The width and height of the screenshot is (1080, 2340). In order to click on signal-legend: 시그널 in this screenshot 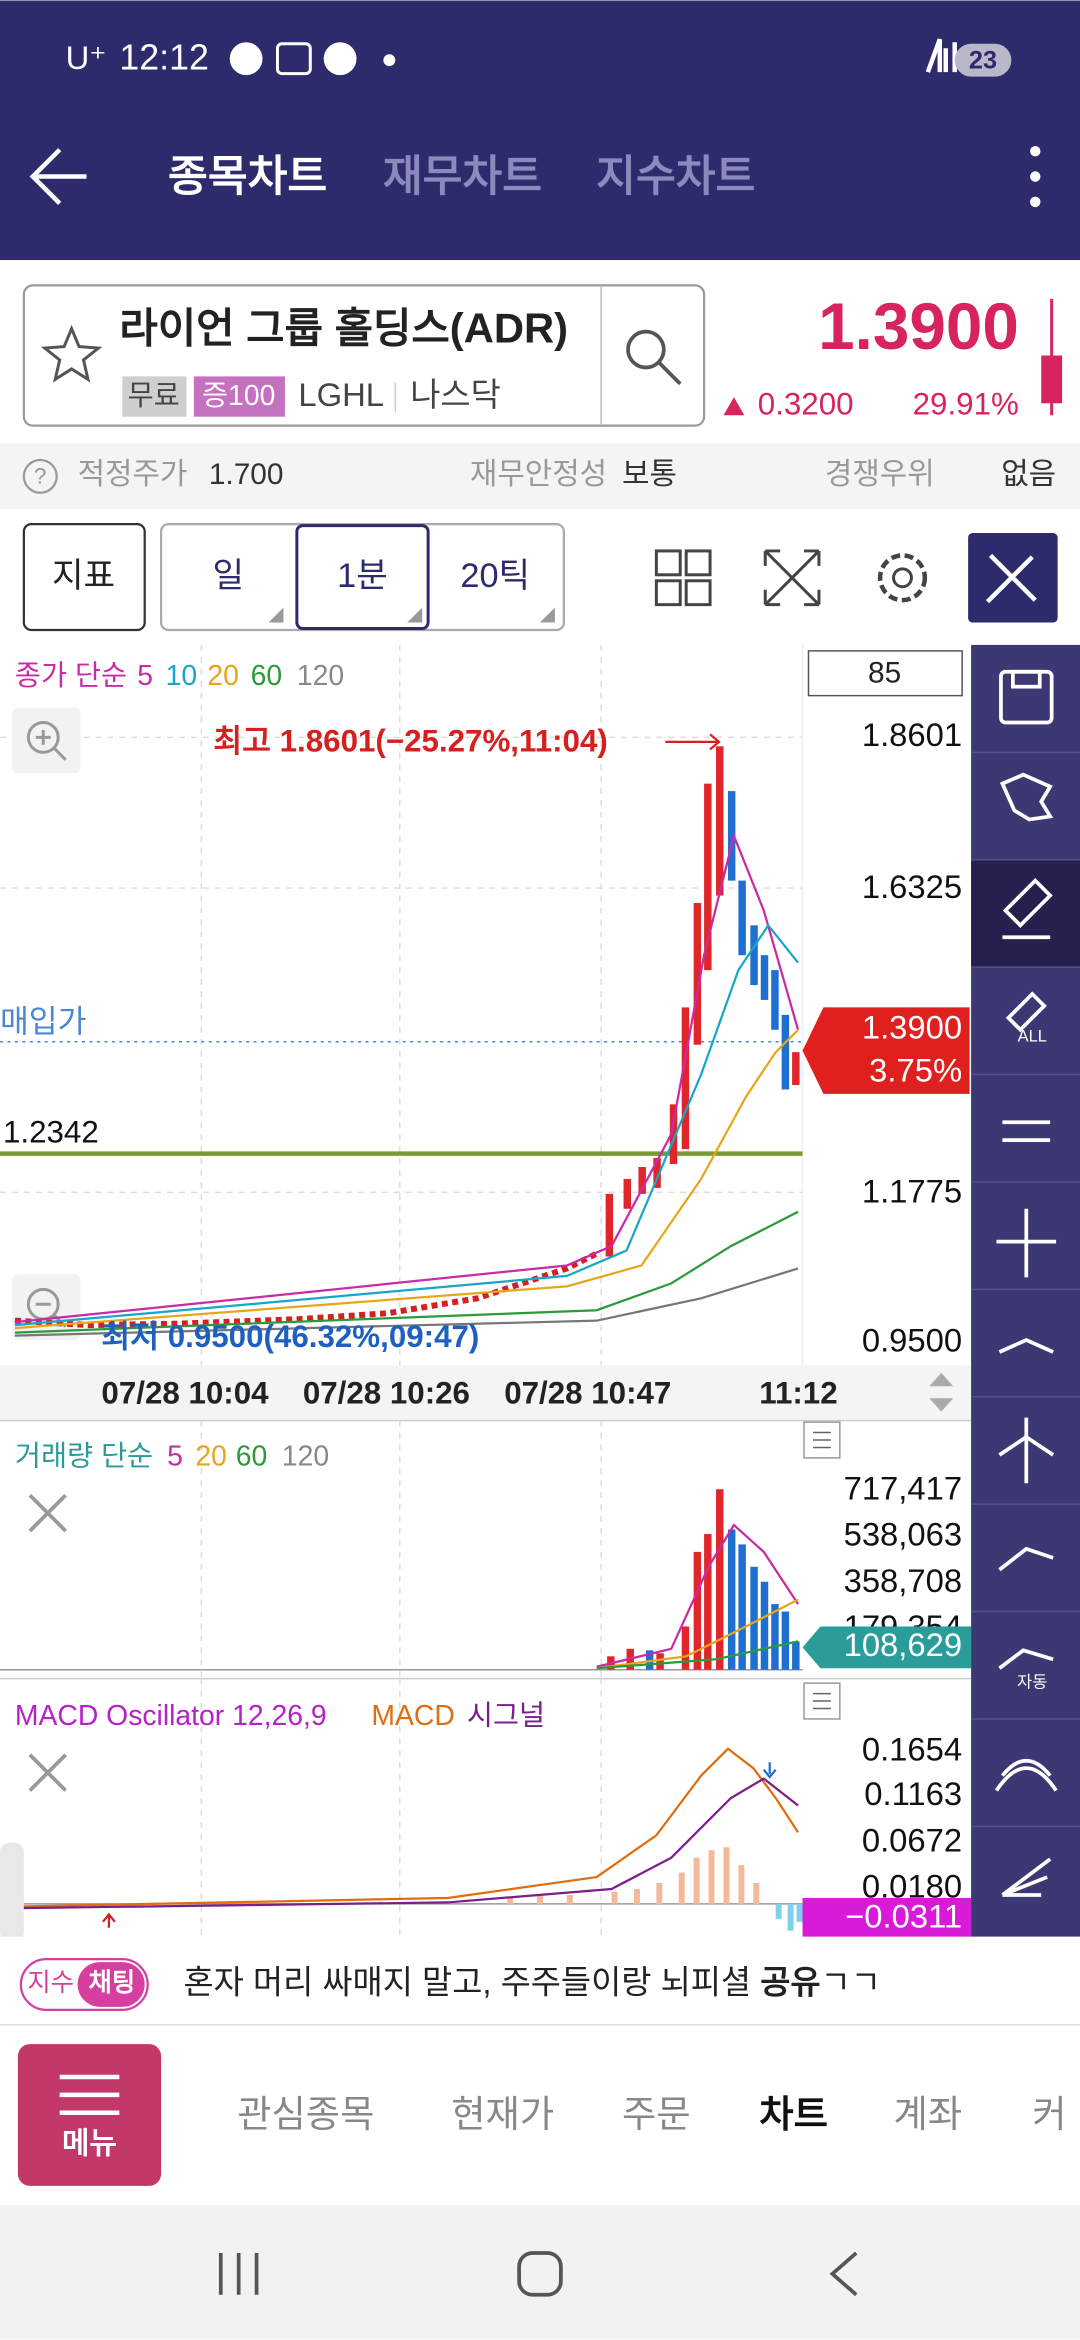, I will do `click(506, 1716)`.